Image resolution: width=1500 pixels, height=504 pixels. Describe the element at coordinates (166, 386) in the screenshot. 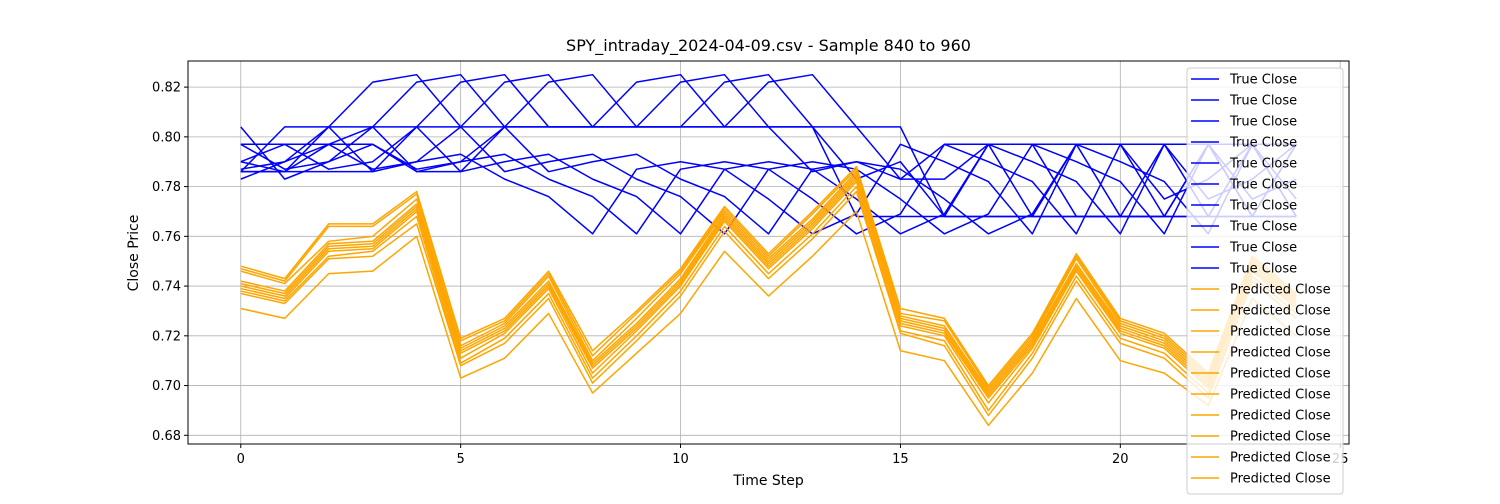

I see `y-tick-label: 0.70` at that location.